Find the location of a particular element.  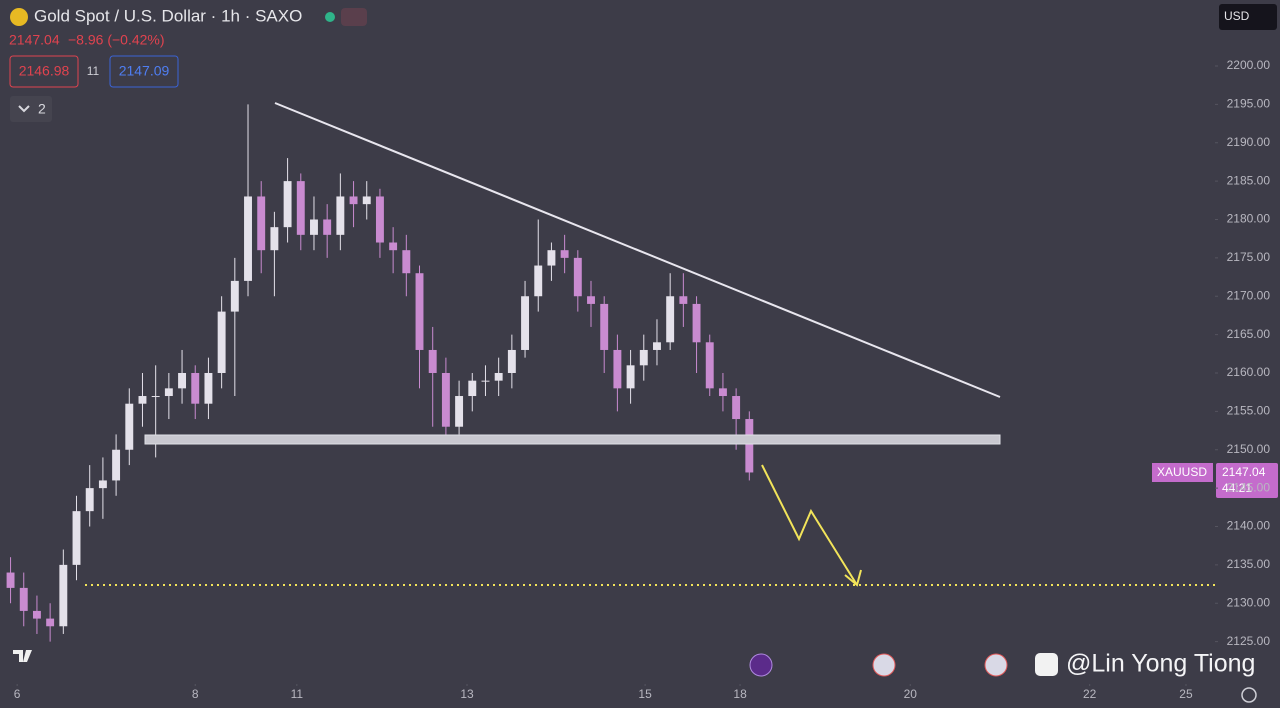

x-tick-label: 15 is located at coordinates (645, 694).